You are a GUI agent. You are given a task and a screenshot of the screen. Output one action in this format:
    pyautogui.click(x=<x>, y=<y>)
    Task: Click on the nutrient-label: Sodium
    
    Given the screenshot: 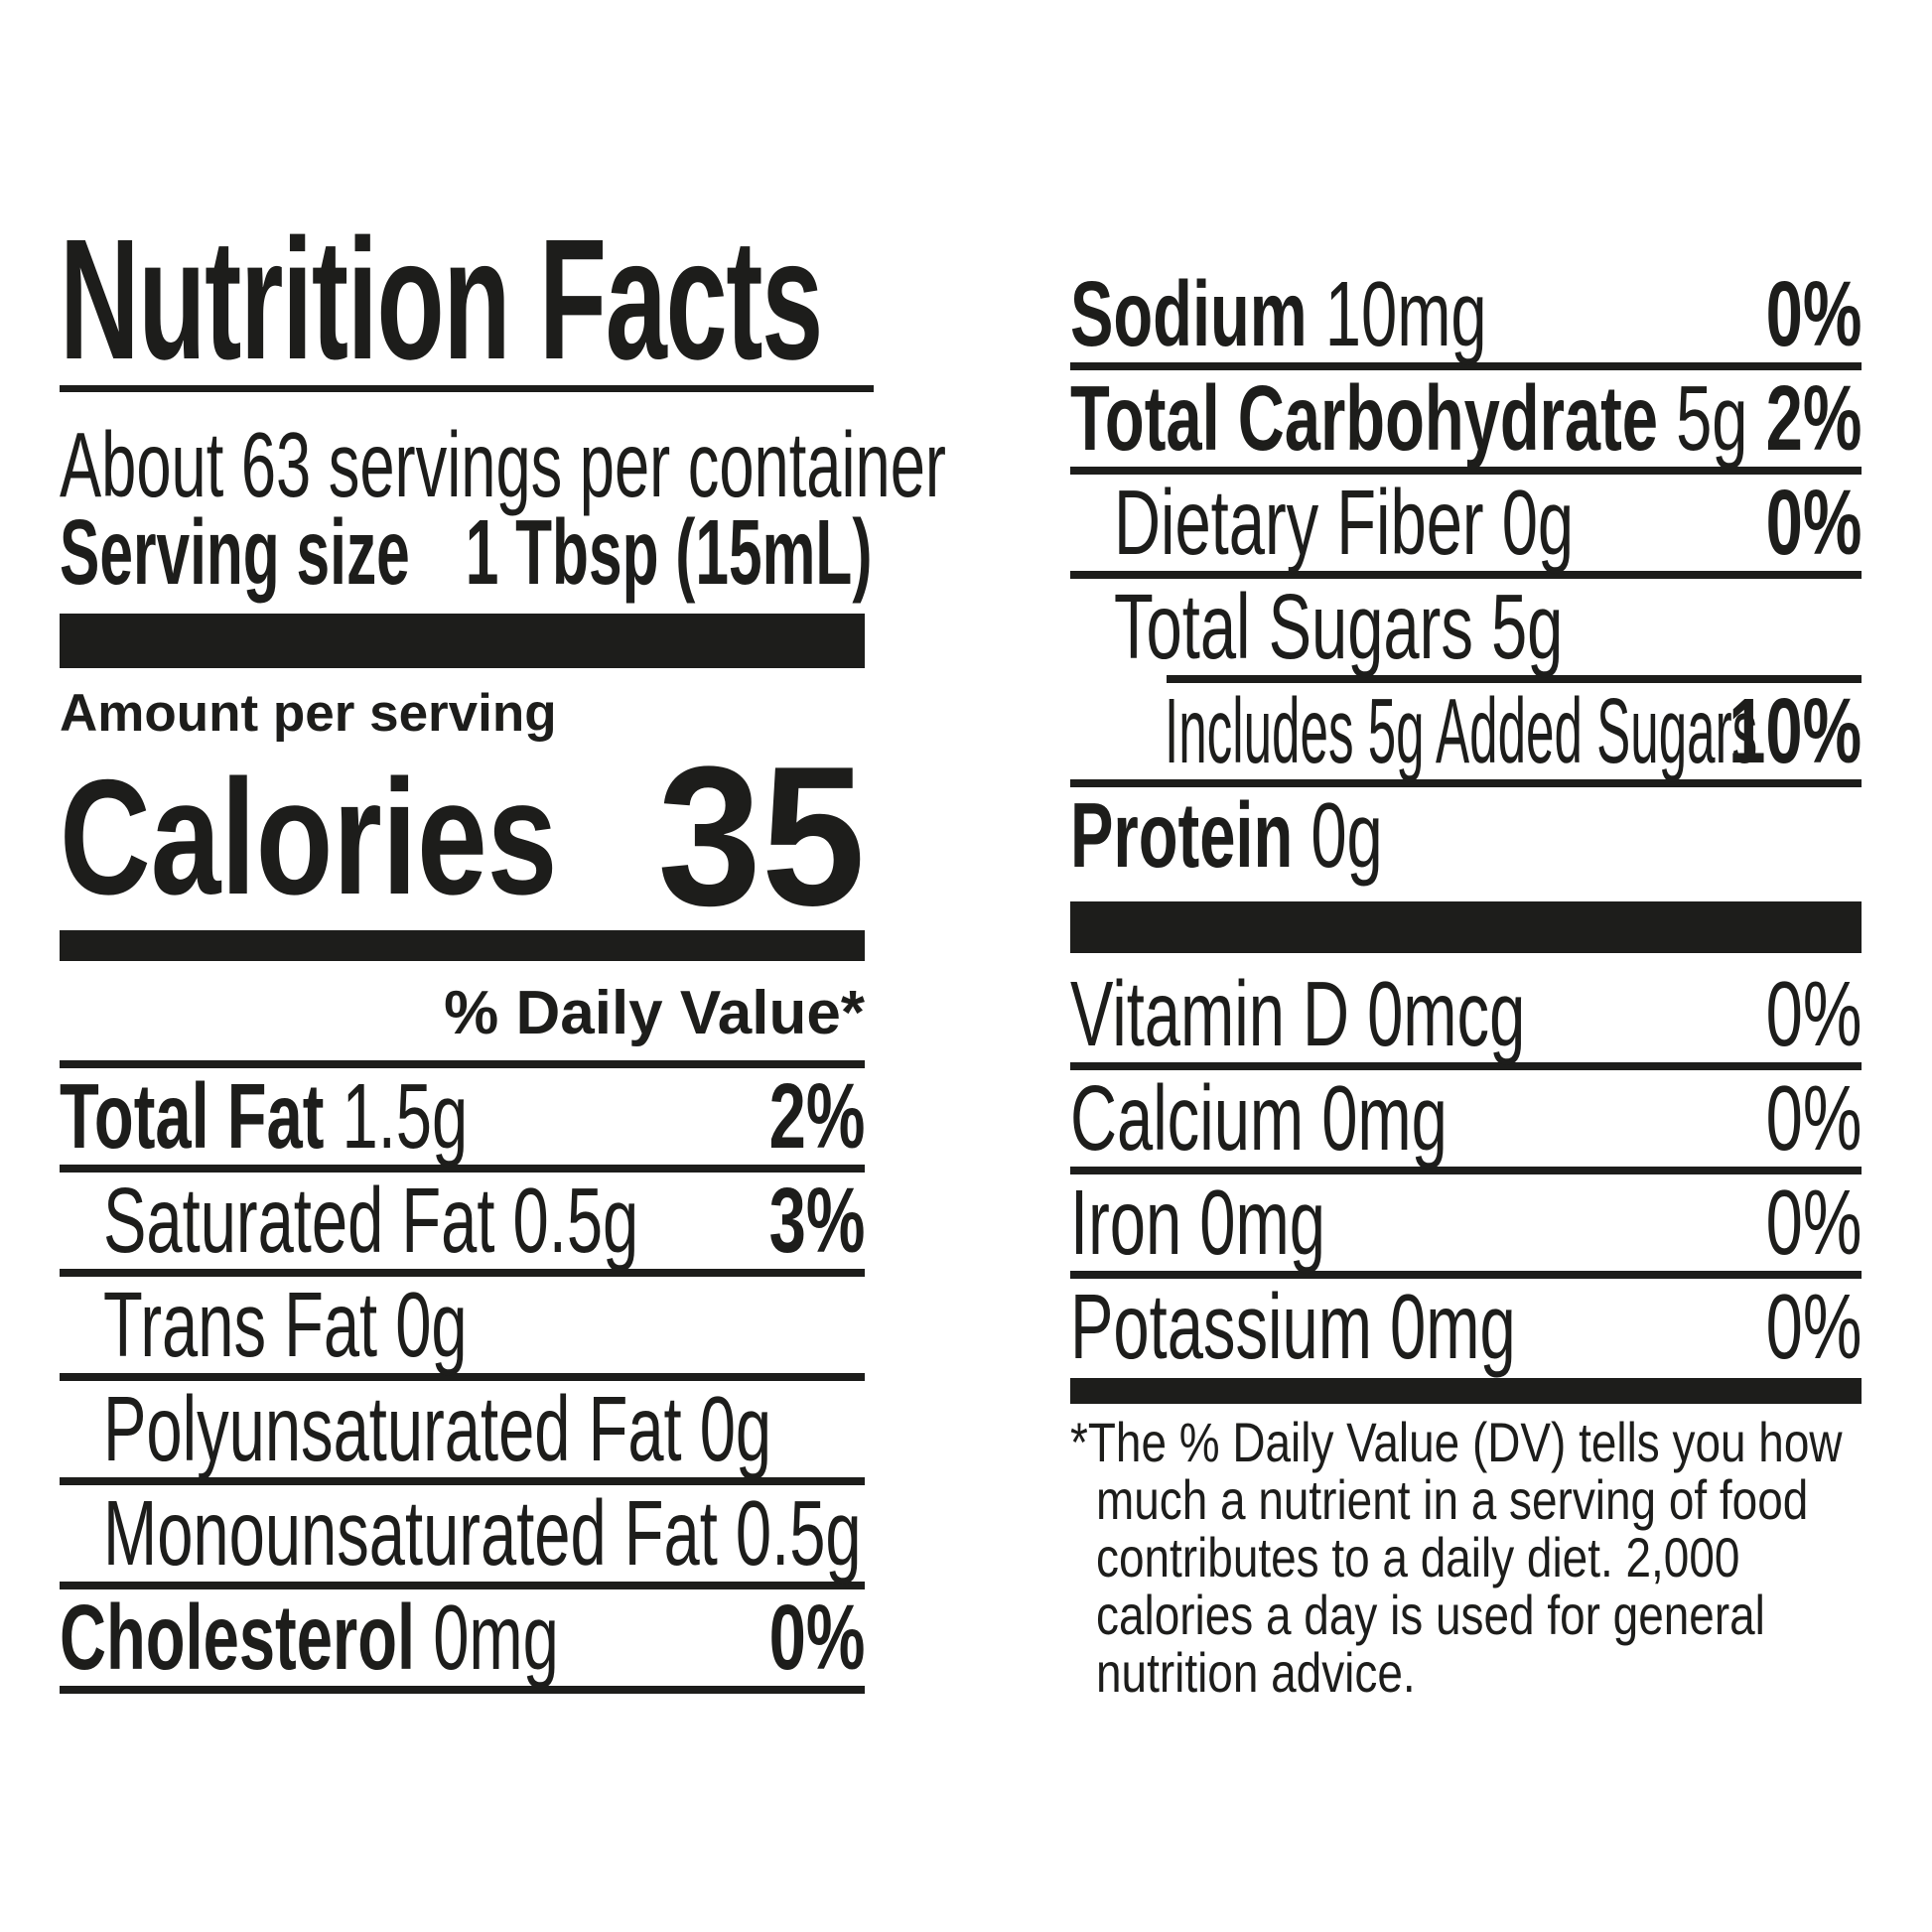 What is the action you would take?
    pyautogui.click(x=1189, y=314)
    